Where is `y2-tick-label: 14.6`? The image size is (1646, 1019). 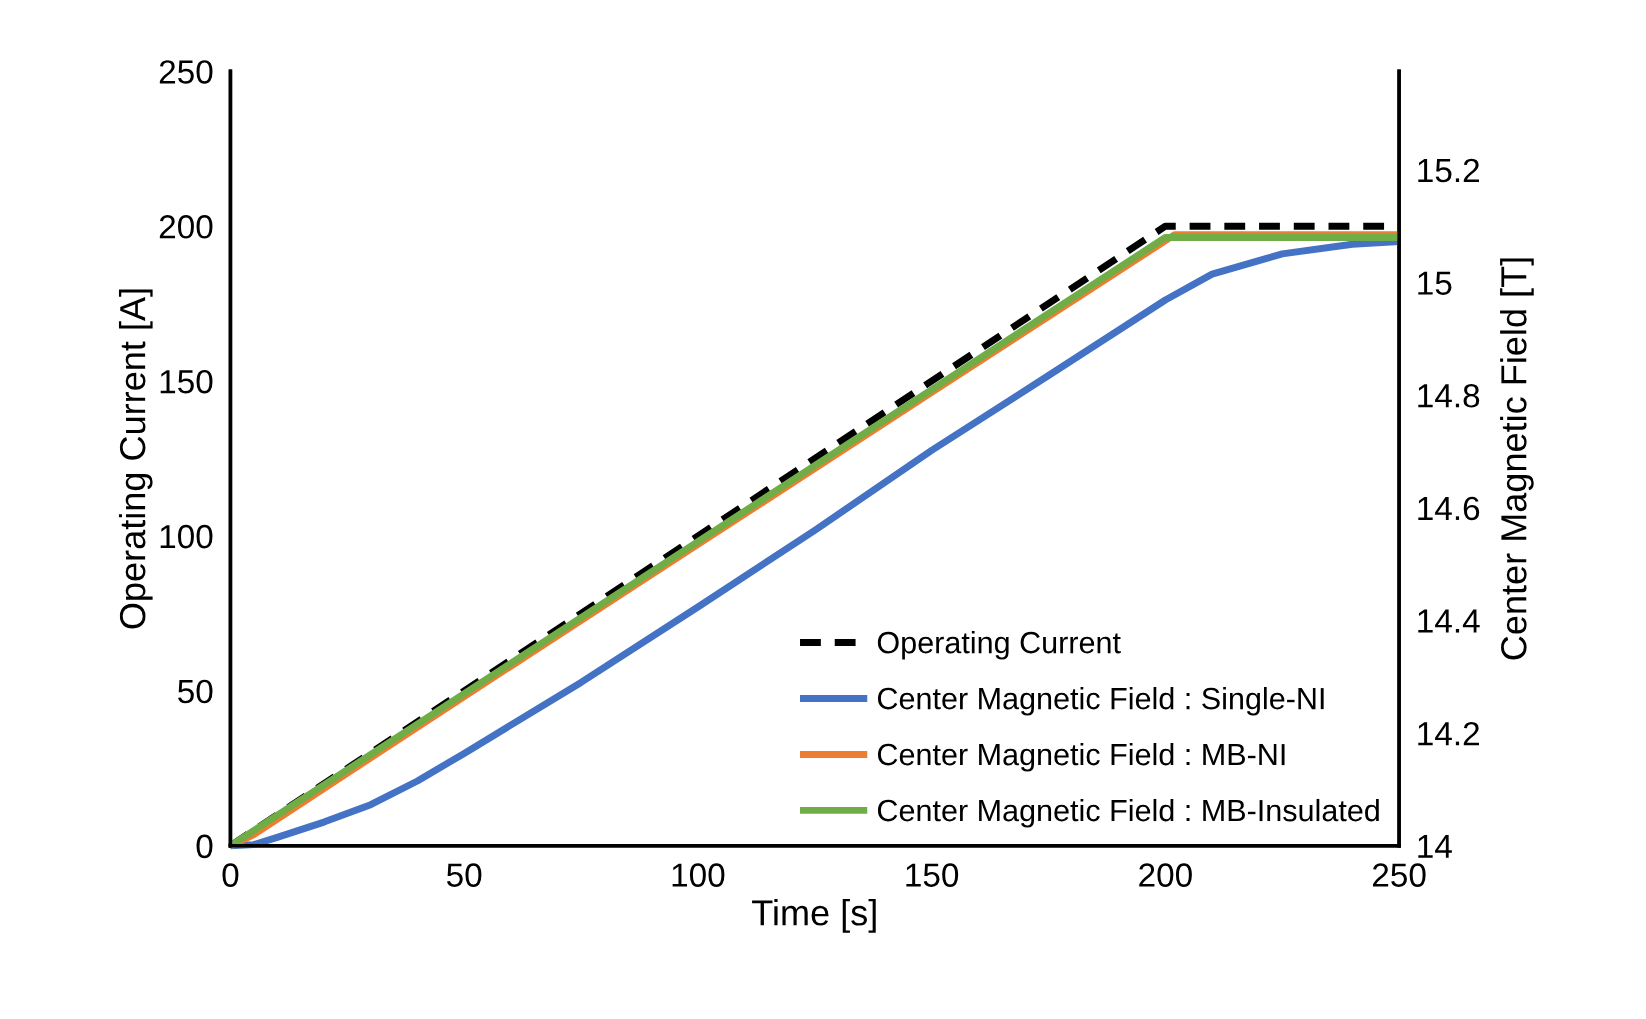 y2-tick-label: 14.6 is located at coordinates (1449, 508).